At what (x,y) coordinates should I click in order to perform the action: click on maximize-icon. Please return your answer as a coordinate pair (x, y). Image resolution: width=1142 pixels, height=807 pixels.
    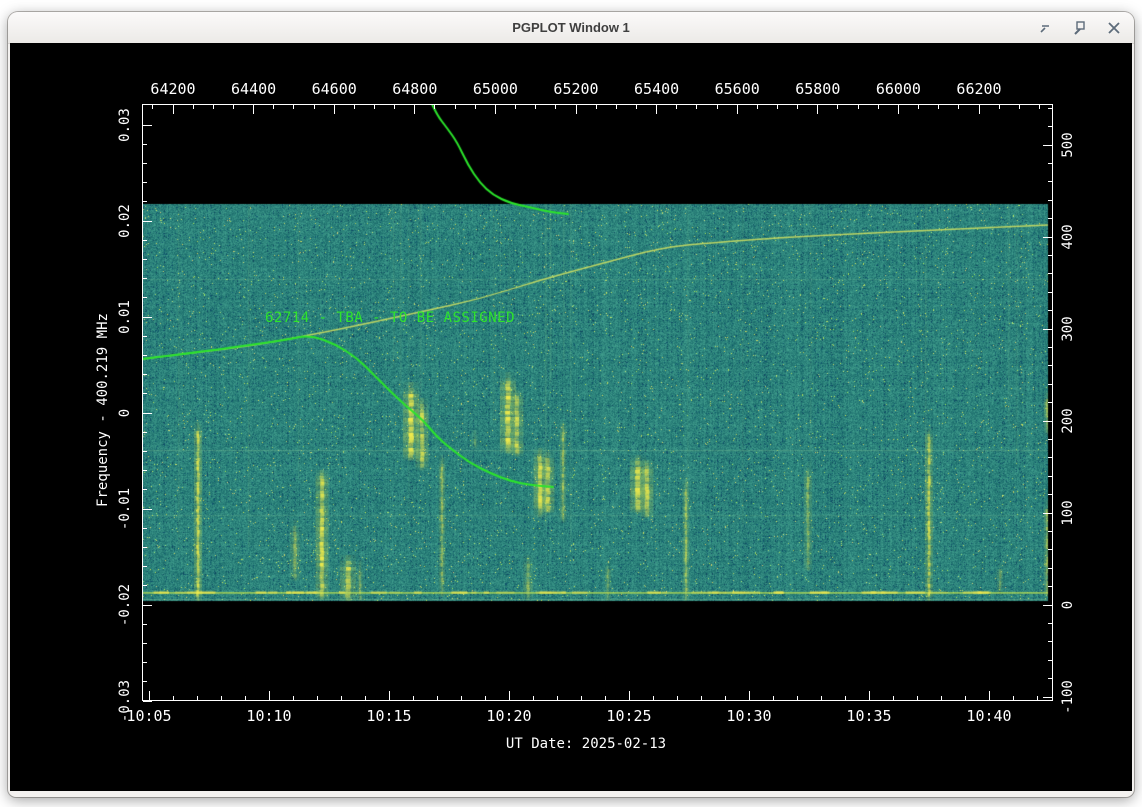
    Looking at the image, I should click on (1079, 27).